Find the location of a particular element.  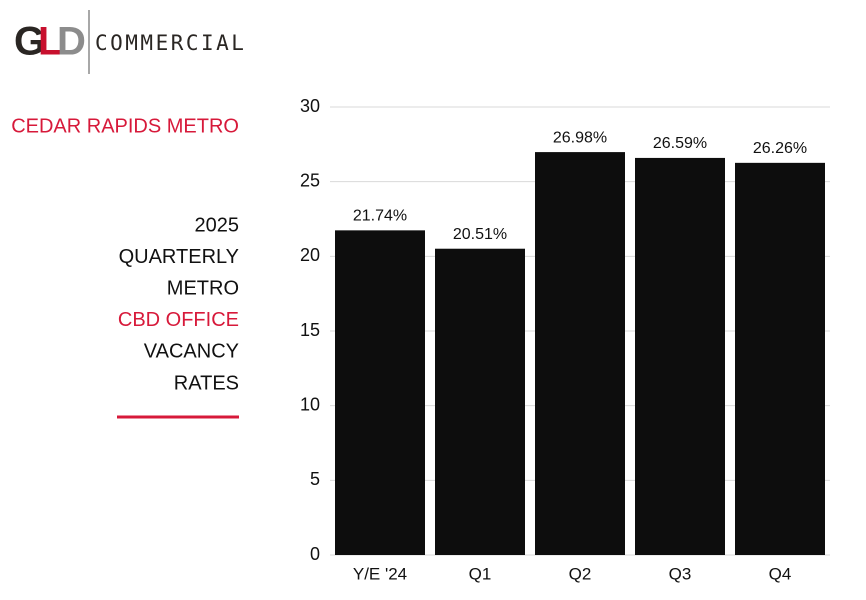

data-label: 26.98% is located at coordinates (580, 137).